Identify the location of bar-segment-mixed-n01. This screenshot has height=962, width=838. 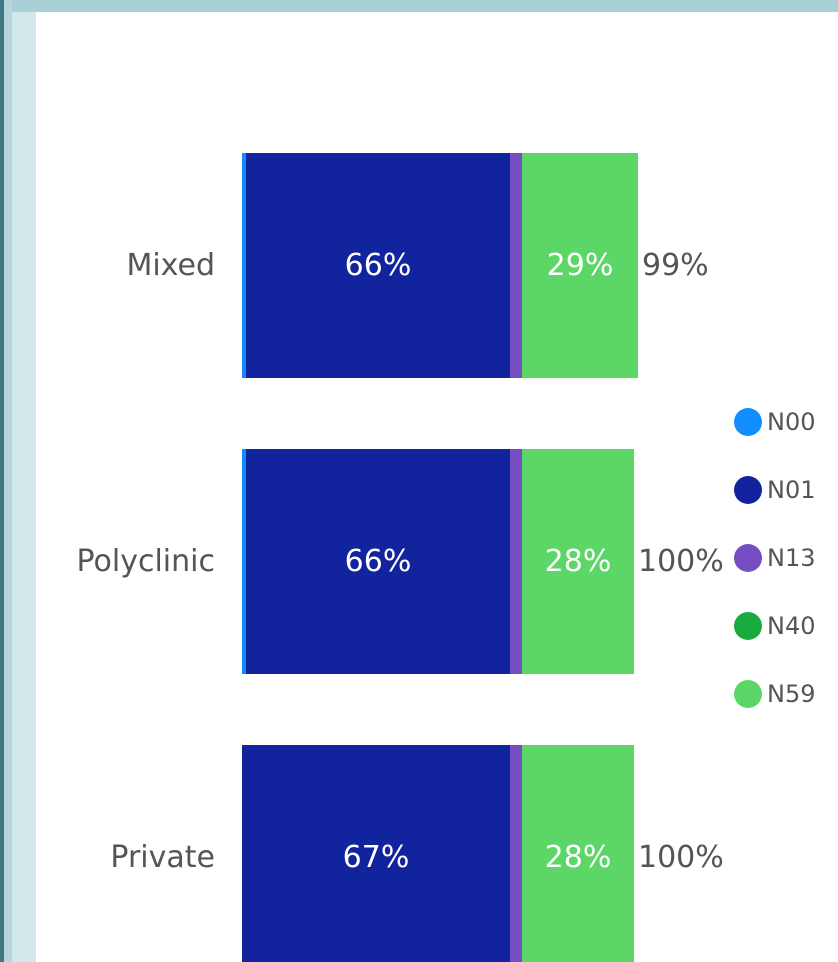
(378, 265).